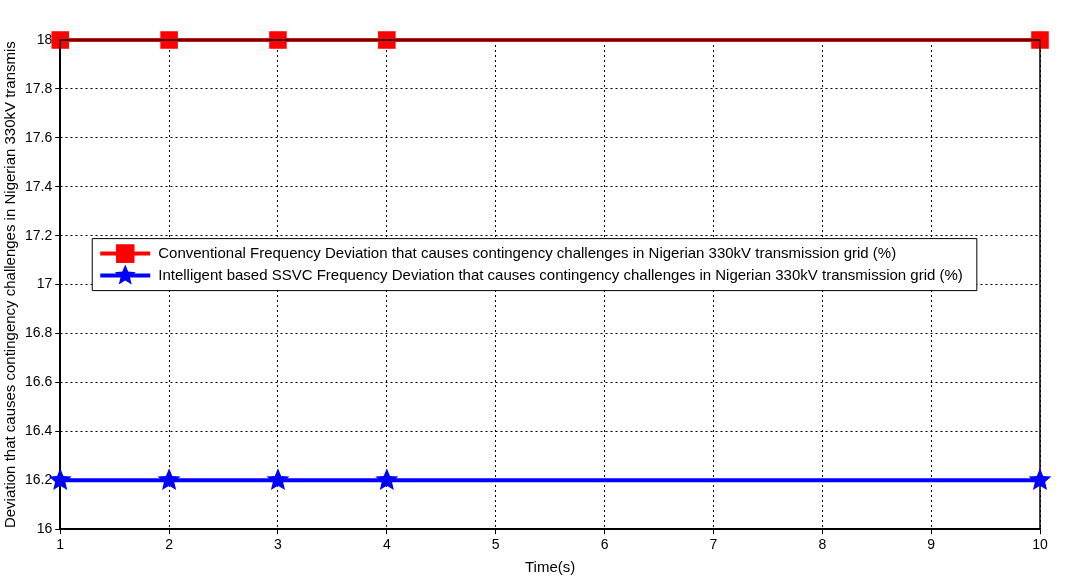  Describe the element at coordinates (39, 381) in the screenshot. I see `y-tick-label: 16.6` at that location.